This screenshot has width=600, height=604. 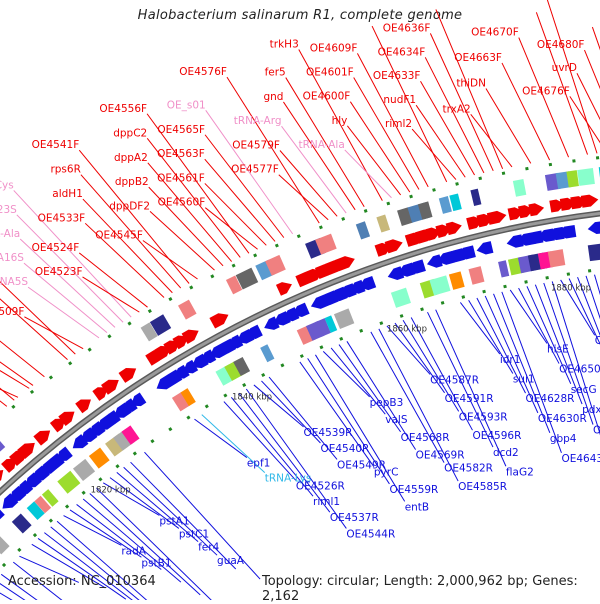 What do you see at coordinates (469, 399) in the screenshot?
I see `gene-label: OE4591R` at bounding box center [469, 399].